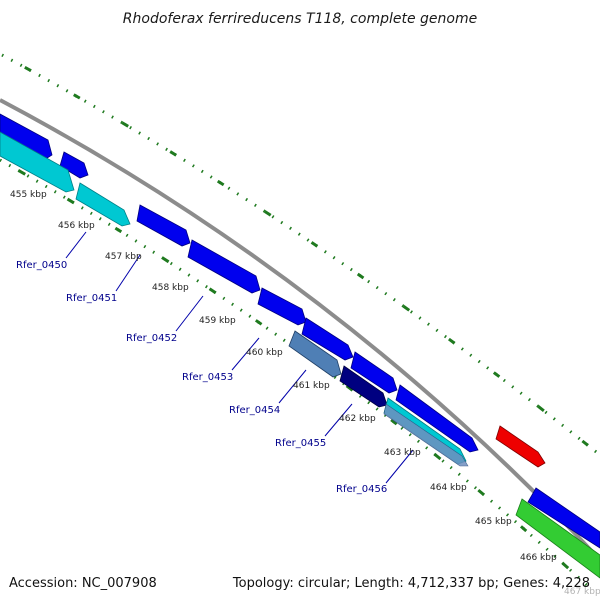  Describe the element at coordinates (254, 410) in the screenshot. I see `gene-label-rfer-0454: Rfer_0454` at that location.